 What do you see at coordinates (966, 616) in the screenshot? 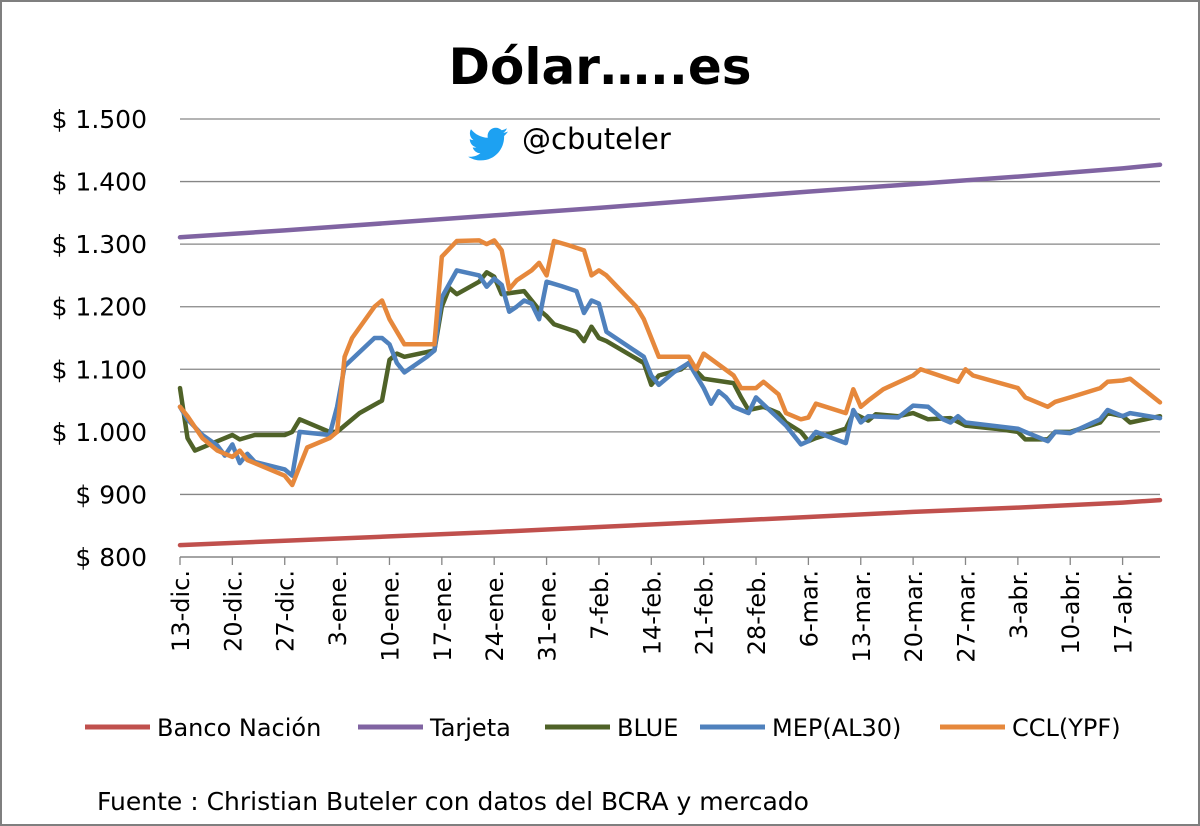
I see `x-tick-label: 27-mar.` at bounding box center [966, 616].